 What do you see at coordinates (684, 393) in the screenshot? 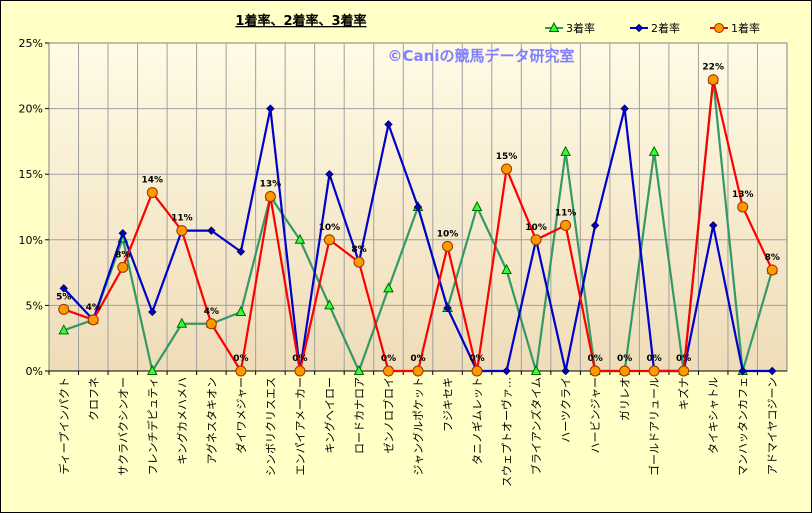
I see `x-tick-label: キズナ` at bounding box center [684, 393].